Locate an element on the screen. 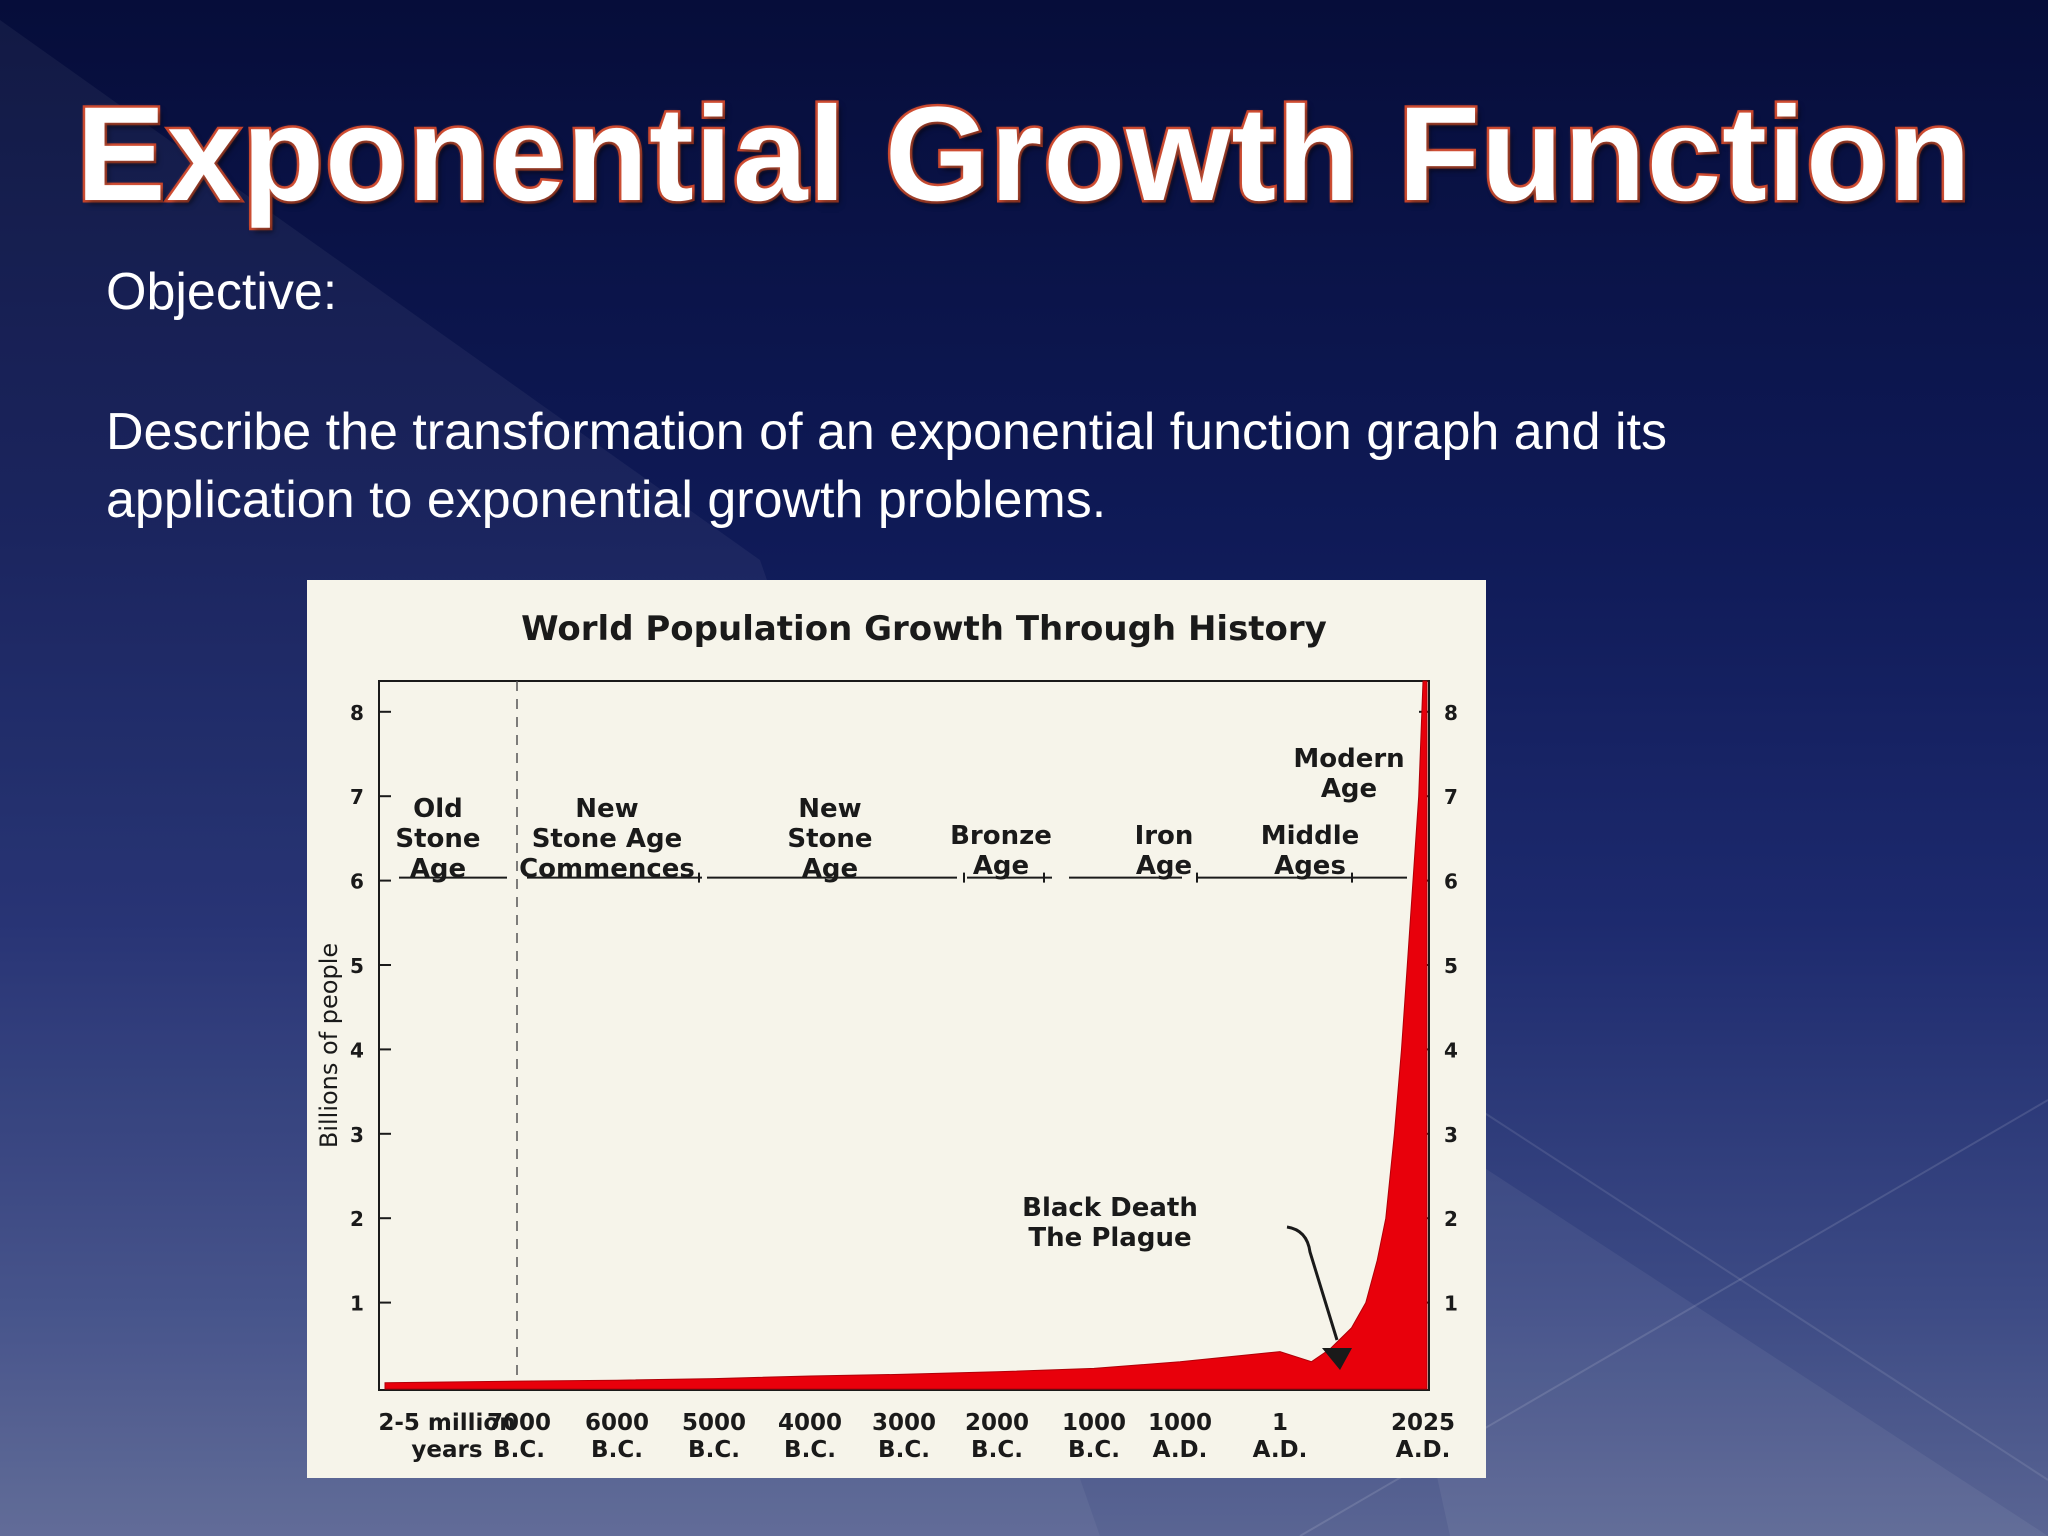 This screenshot has height=1536, width=2048. era-label: Ages is located at coordinates (1310, 866).